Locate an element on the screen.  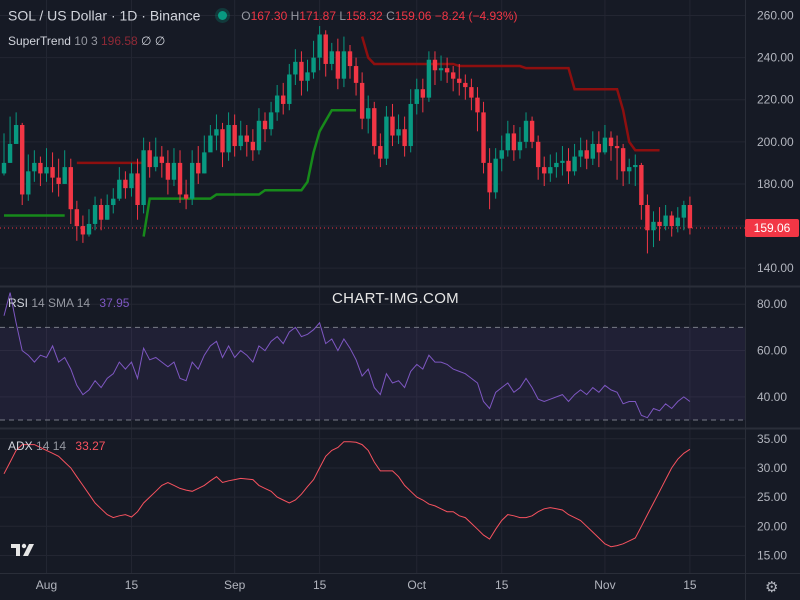
supertrend-legend: SuperTrend 10 3 196.58 ∅ ∅ is located at coordinates (86, 41).